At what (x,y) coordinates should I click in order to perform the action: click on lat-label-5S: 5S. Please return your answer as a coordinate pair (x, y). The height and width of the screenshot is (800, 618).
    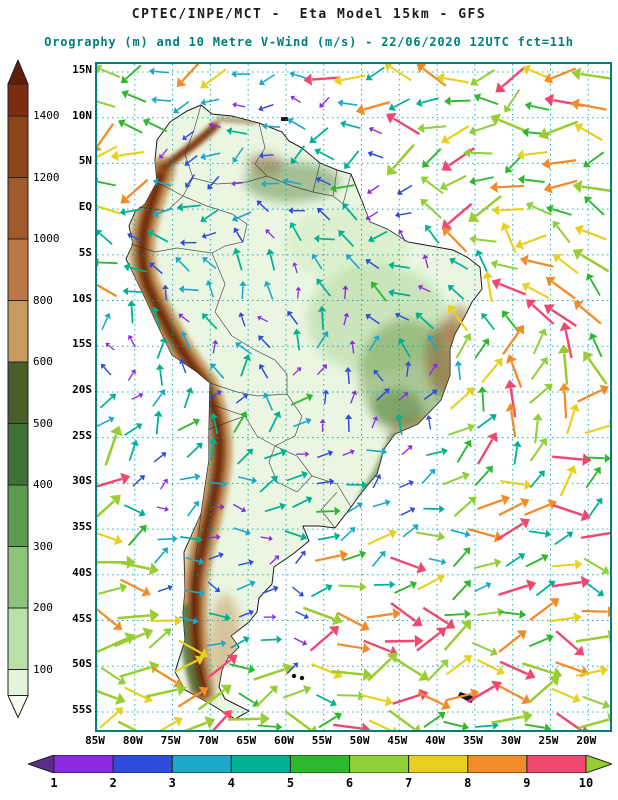
    Looking at the image, I should click on (85, 252).